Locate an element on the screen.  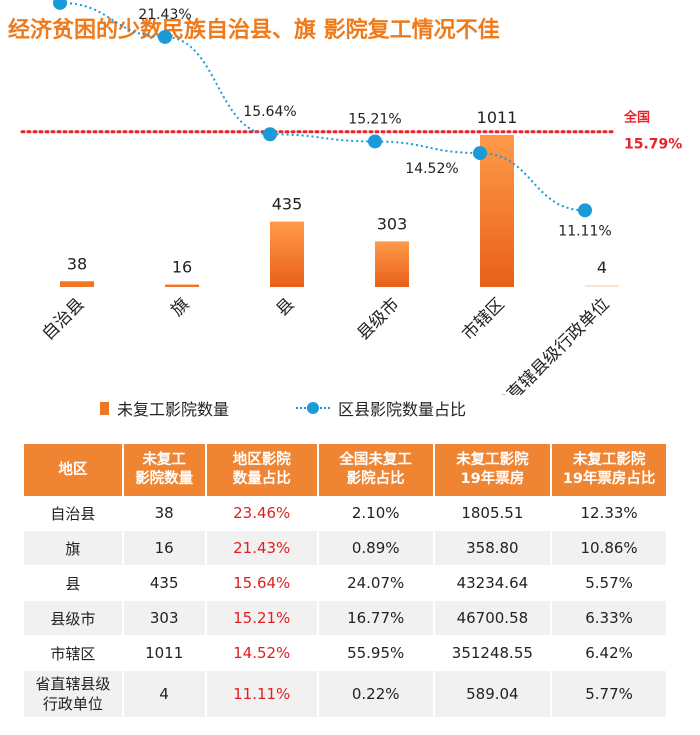
table-cell: 589.04 is located at coordinates (493, 694).